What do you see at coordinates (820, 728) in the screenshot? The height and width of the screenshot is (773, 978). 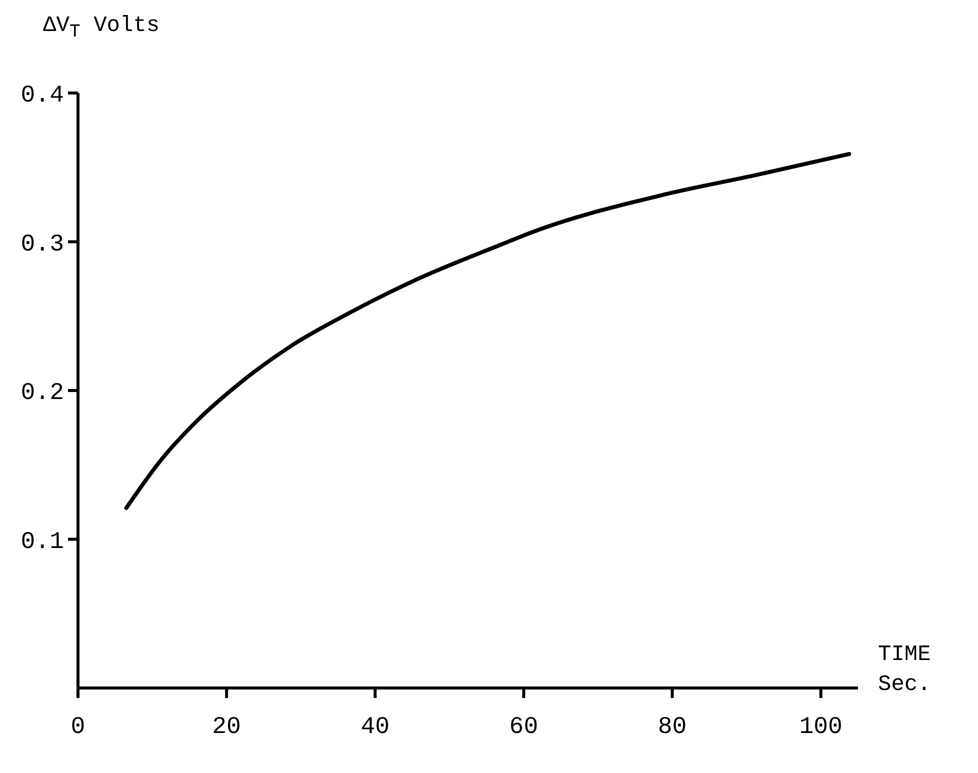 I see `x-tick-label: 100` at bounding box center [820, 728].